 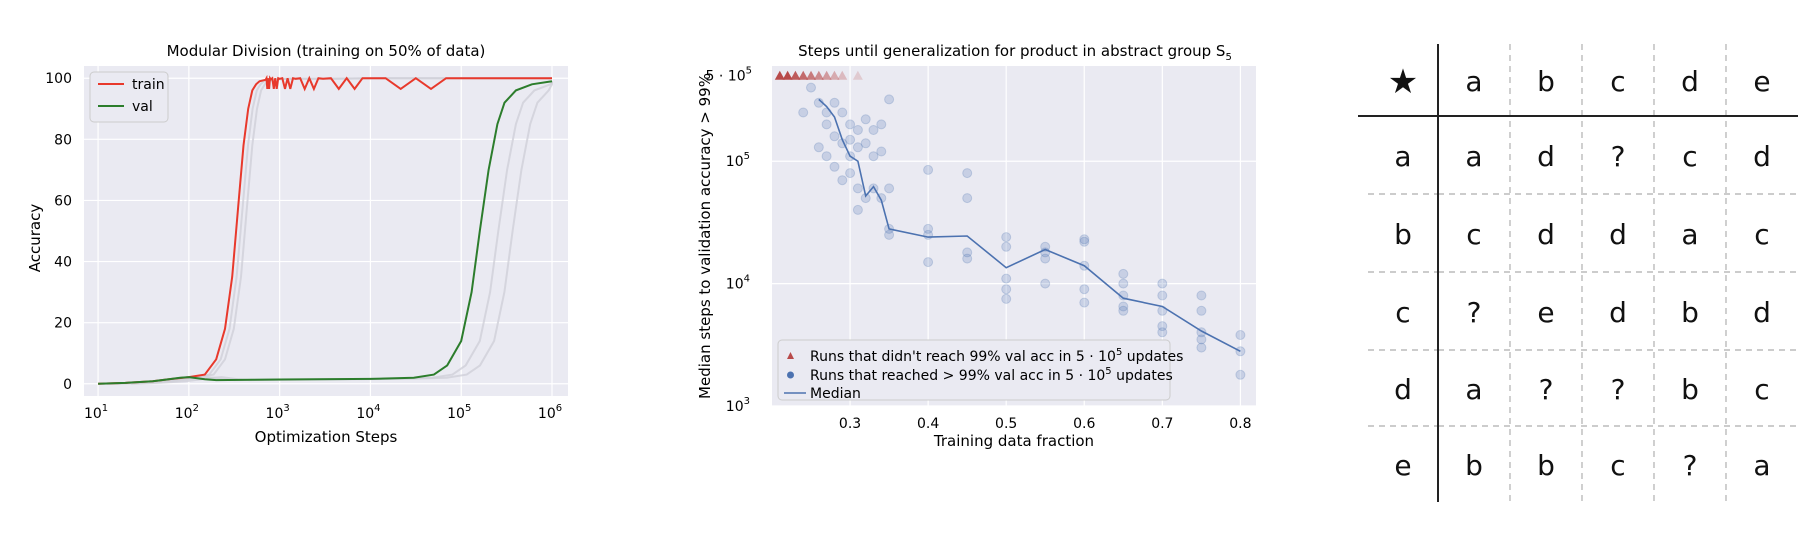 What do you see at coordinates (738, 405) in the screenshot?
I see `y-tick-label: 10³` at bounding box center [738, 405].